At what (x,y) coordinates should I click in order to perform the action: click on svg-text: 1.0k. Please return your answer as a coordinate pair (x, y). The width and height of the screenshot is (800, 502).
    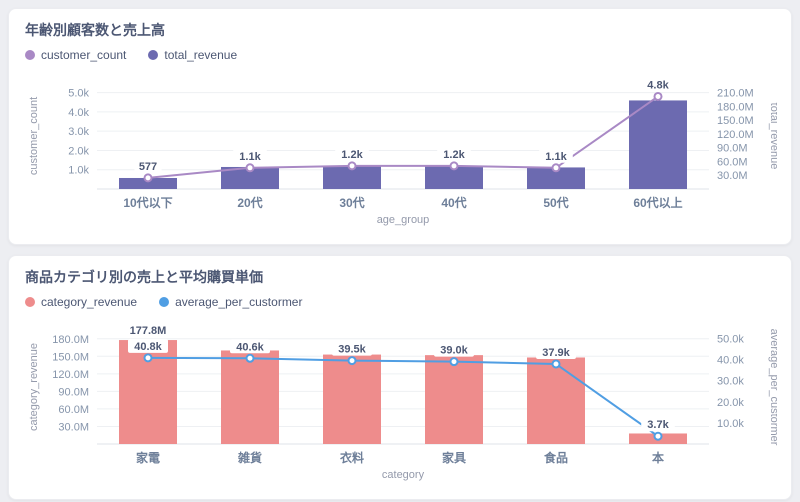
    Looking at the image, I should click on (78, 171).